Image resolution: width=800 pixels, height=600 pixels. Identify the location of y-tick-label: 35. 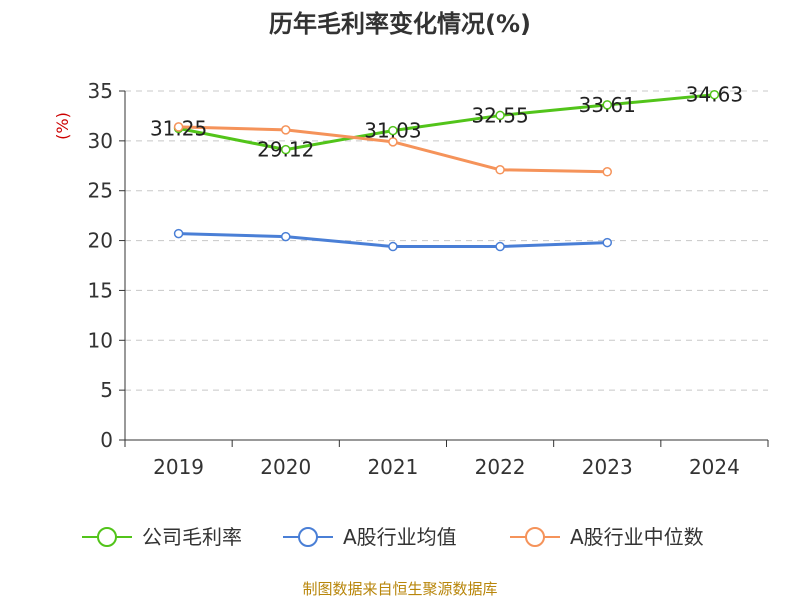
(100, 91).